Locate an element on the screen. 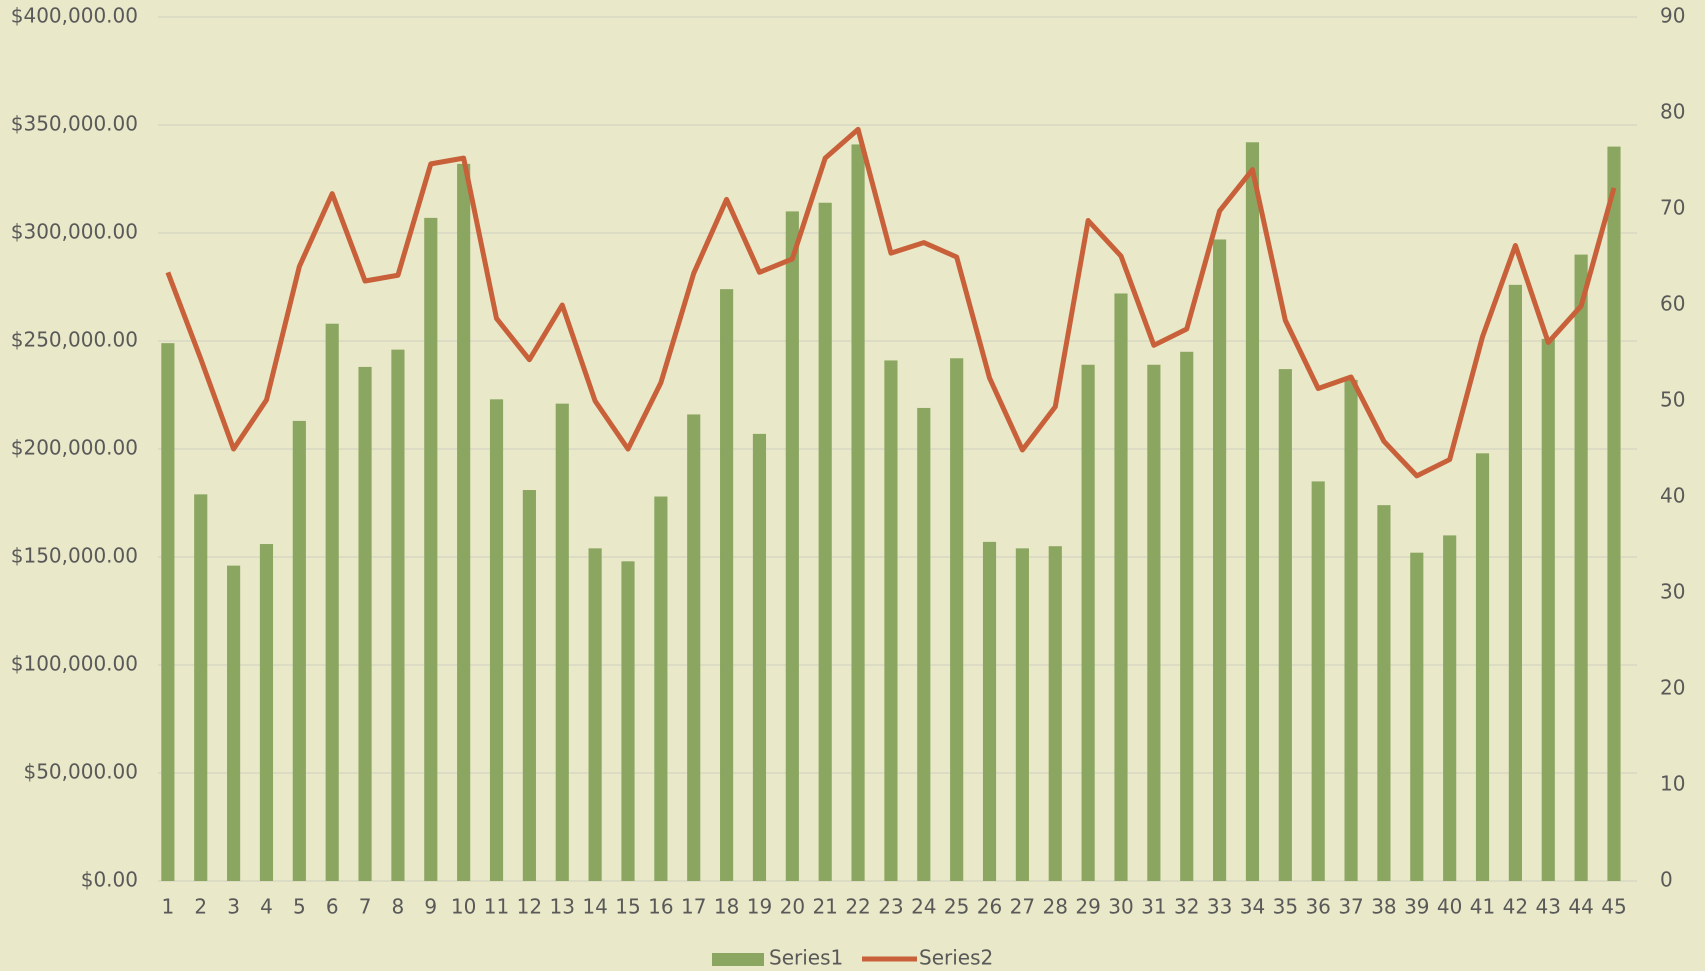  x-tick-label: 11 is located at coordinates (496, 907).